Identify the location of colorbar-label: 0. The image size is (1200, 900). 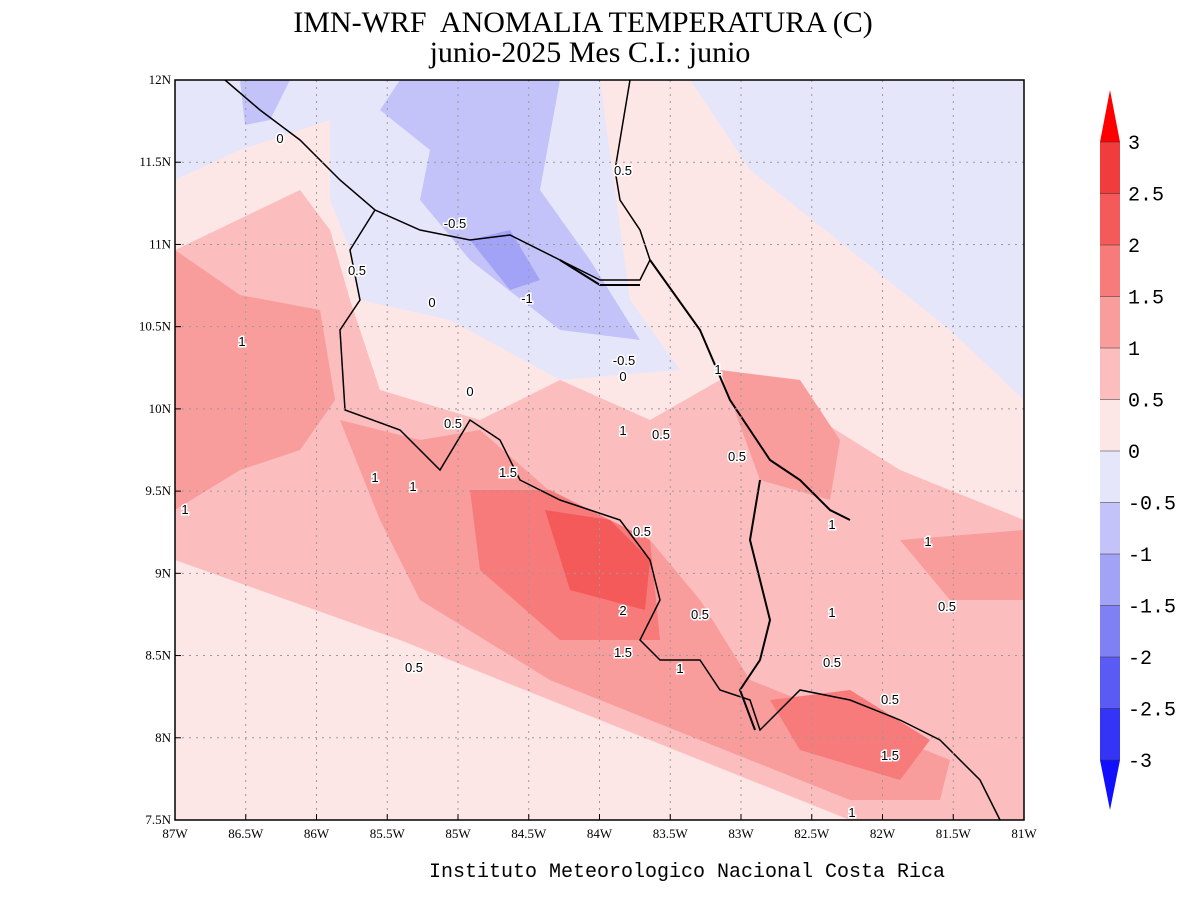
(1134, 453).